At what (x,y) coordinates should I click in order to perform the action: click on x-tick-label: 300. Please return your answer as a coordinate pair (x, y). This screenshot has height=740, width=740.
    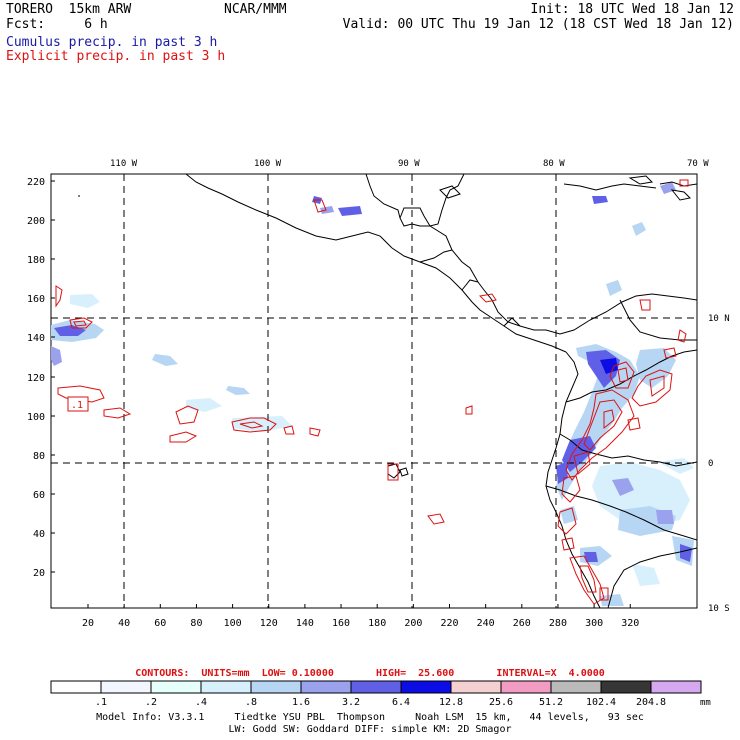
    Looking at the image, I should click on (594, 623).